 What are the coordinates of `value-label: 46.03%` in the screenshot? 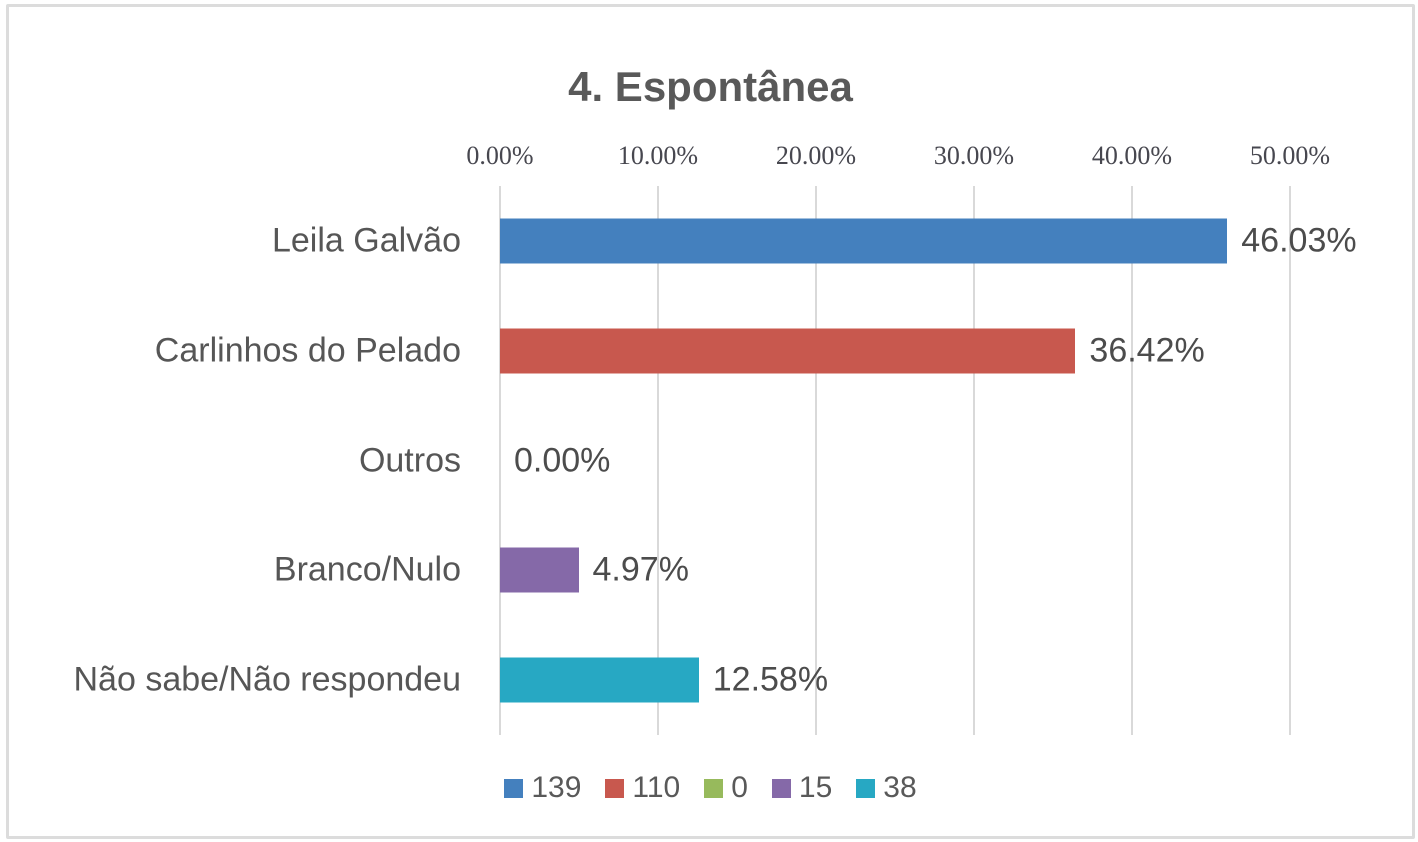 It's located at (1299, 240).